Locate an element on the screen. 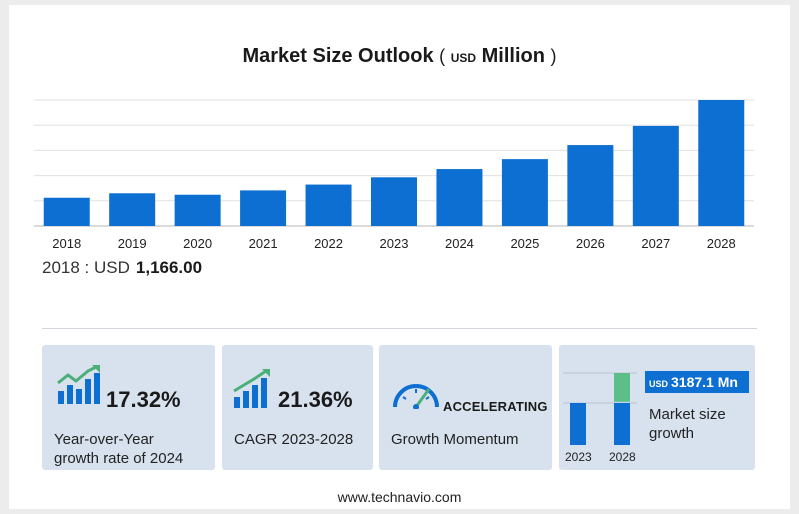  x-tick-2020: 2020 is located at coordinates (197, 243).